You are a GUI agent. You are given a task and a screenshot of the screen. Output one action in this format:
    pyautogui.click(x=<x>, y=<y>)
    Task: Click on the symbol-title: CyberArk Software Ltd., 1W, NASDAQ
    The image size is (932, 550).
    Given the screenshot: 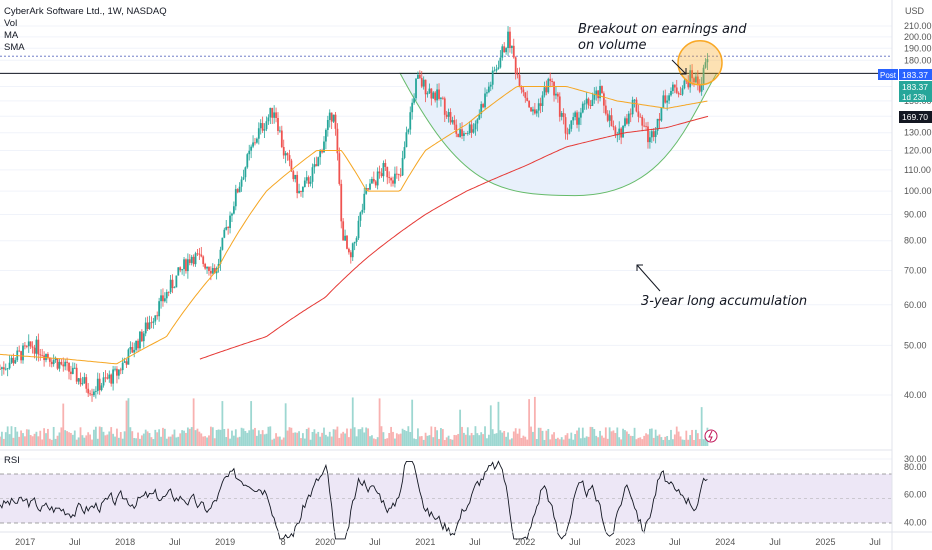 What is the action you would take?
    pyautogui.click(x=85, y=11)
    